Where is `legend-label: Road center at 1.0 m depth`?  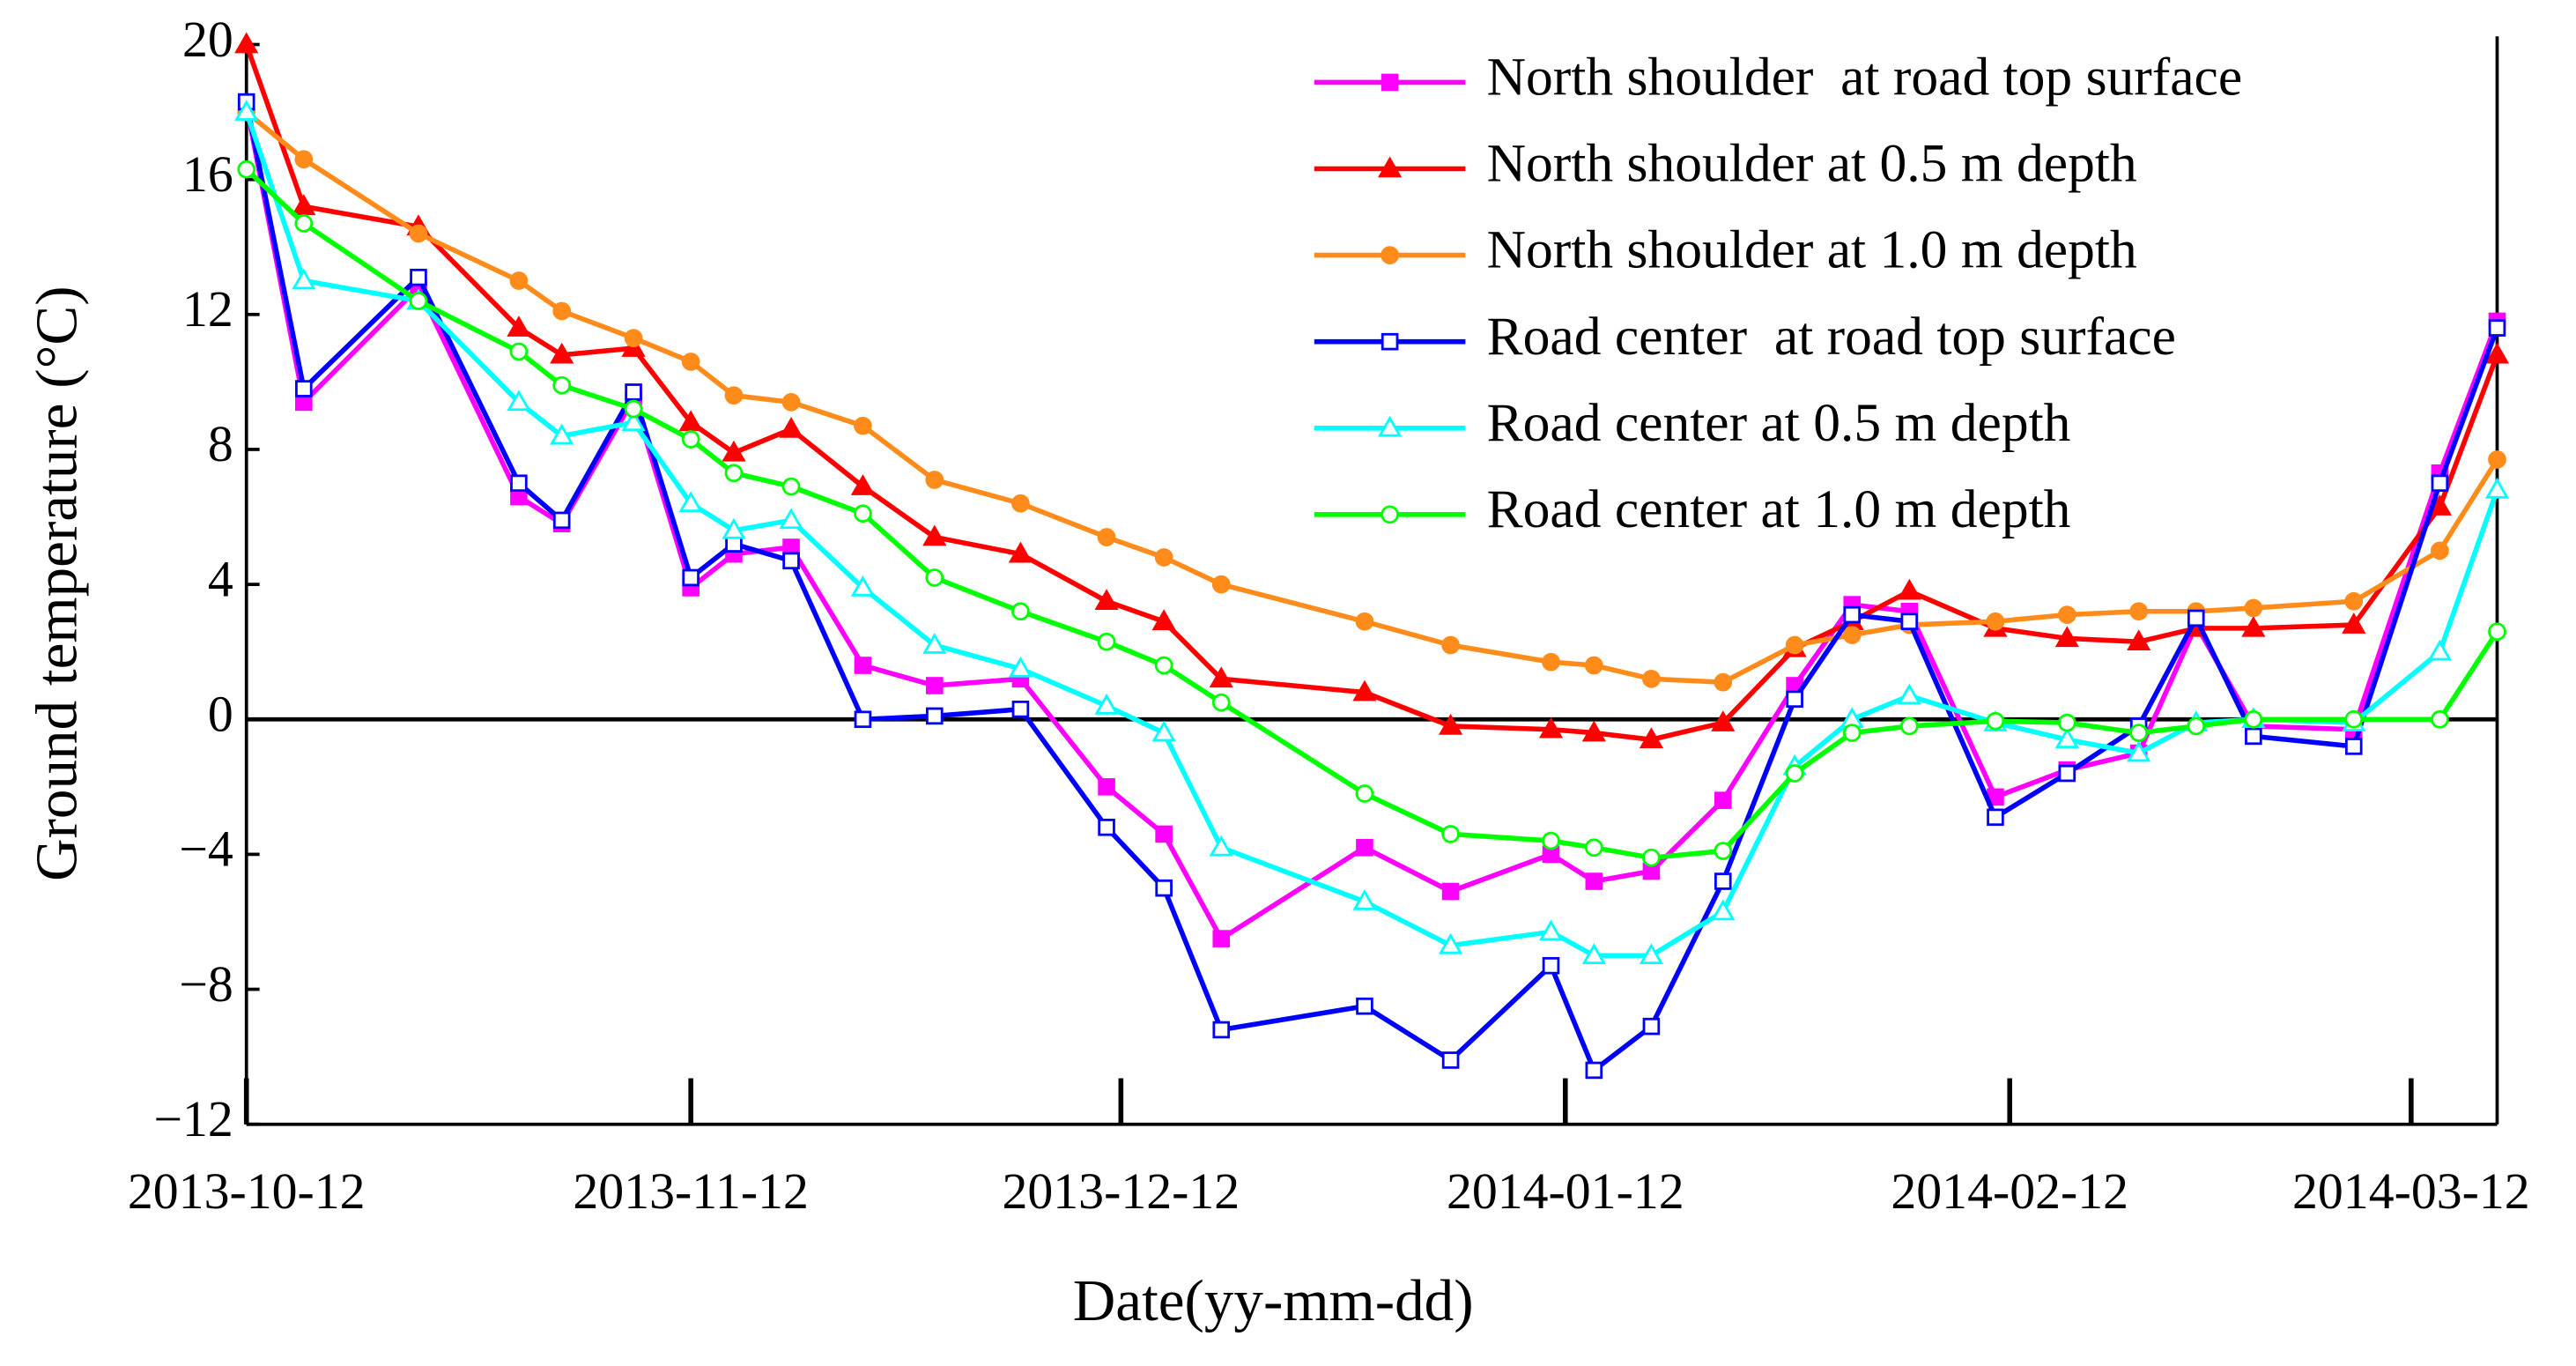 legend-label: Road center at 1.0 m depth is located at coordinates (1779, 509).